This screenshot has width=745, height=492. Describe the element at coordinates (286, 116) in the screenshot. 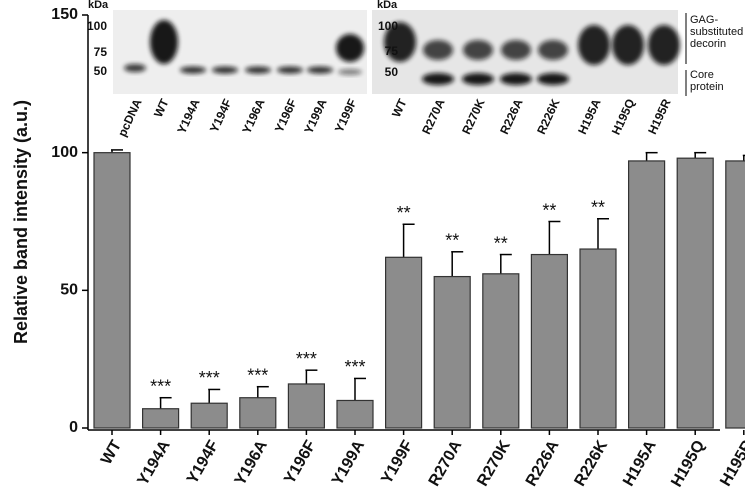

I see `lane-label: Y196F` at that location.